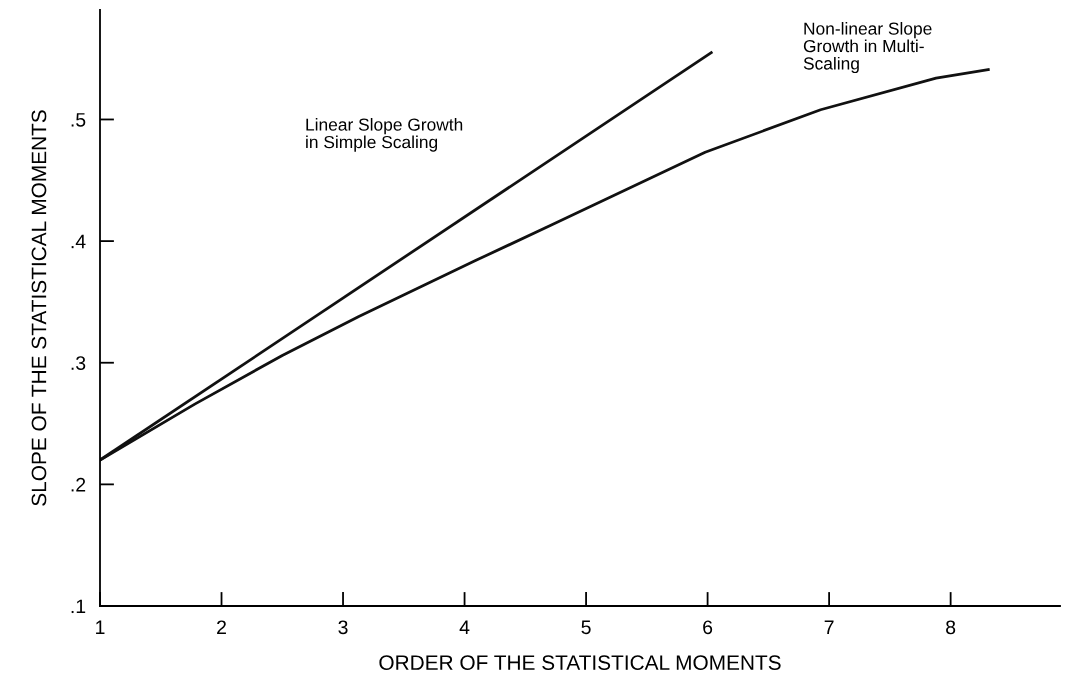 The width and height of the screenshot is (1071, 698). I want to click on y-tick-label: .3, so click(78, 363).